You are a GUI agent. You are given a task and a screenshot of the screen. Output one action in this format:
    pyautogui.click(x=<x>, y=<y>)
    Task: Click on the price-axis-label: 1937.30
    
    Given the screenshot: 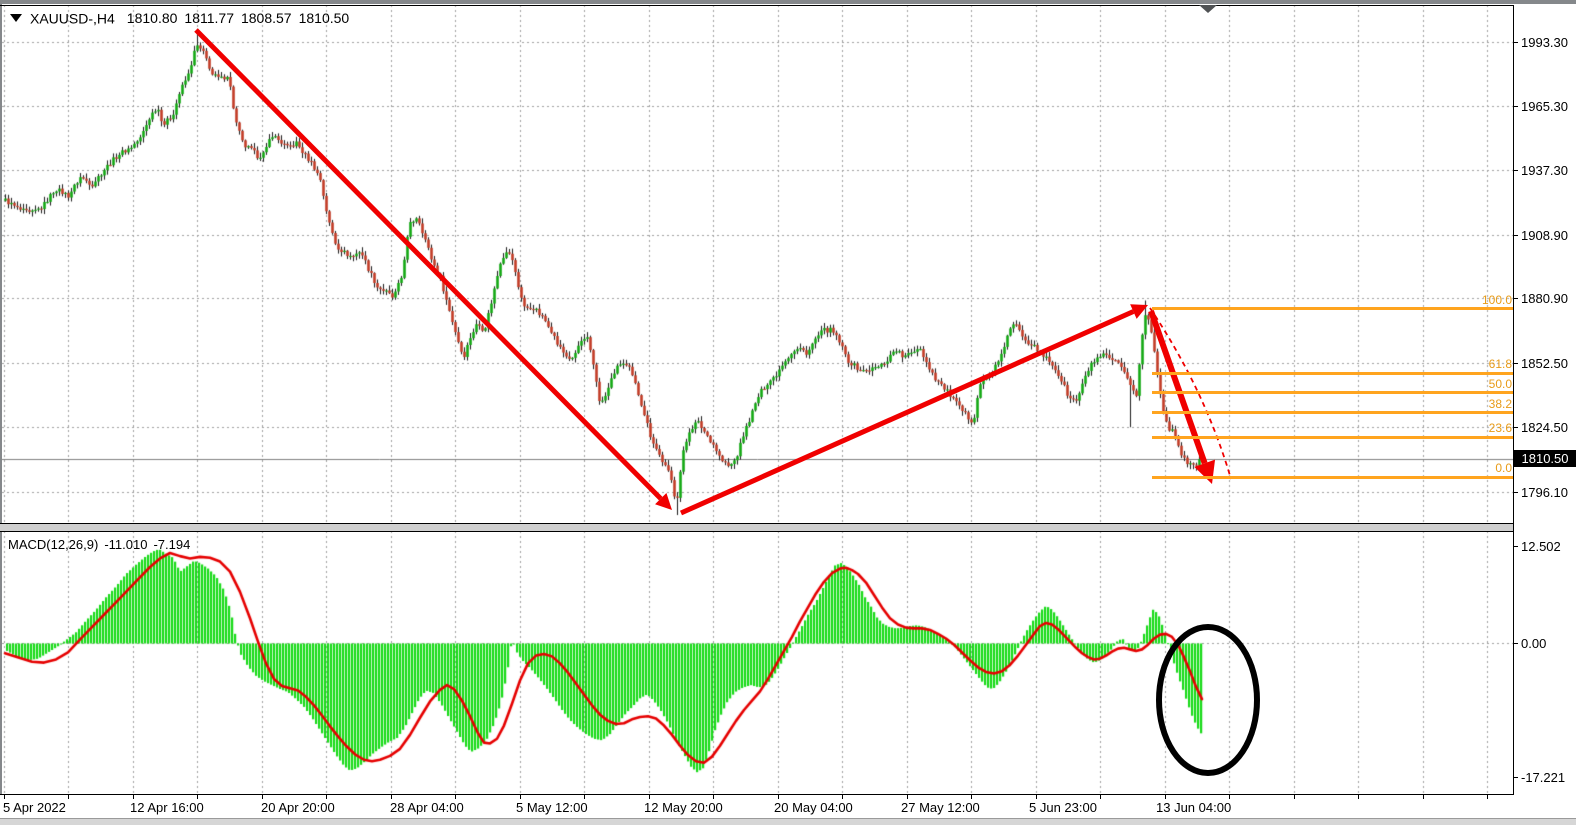 What is the action you would take?
    pyautogui.click(x=1544, y=170)
    